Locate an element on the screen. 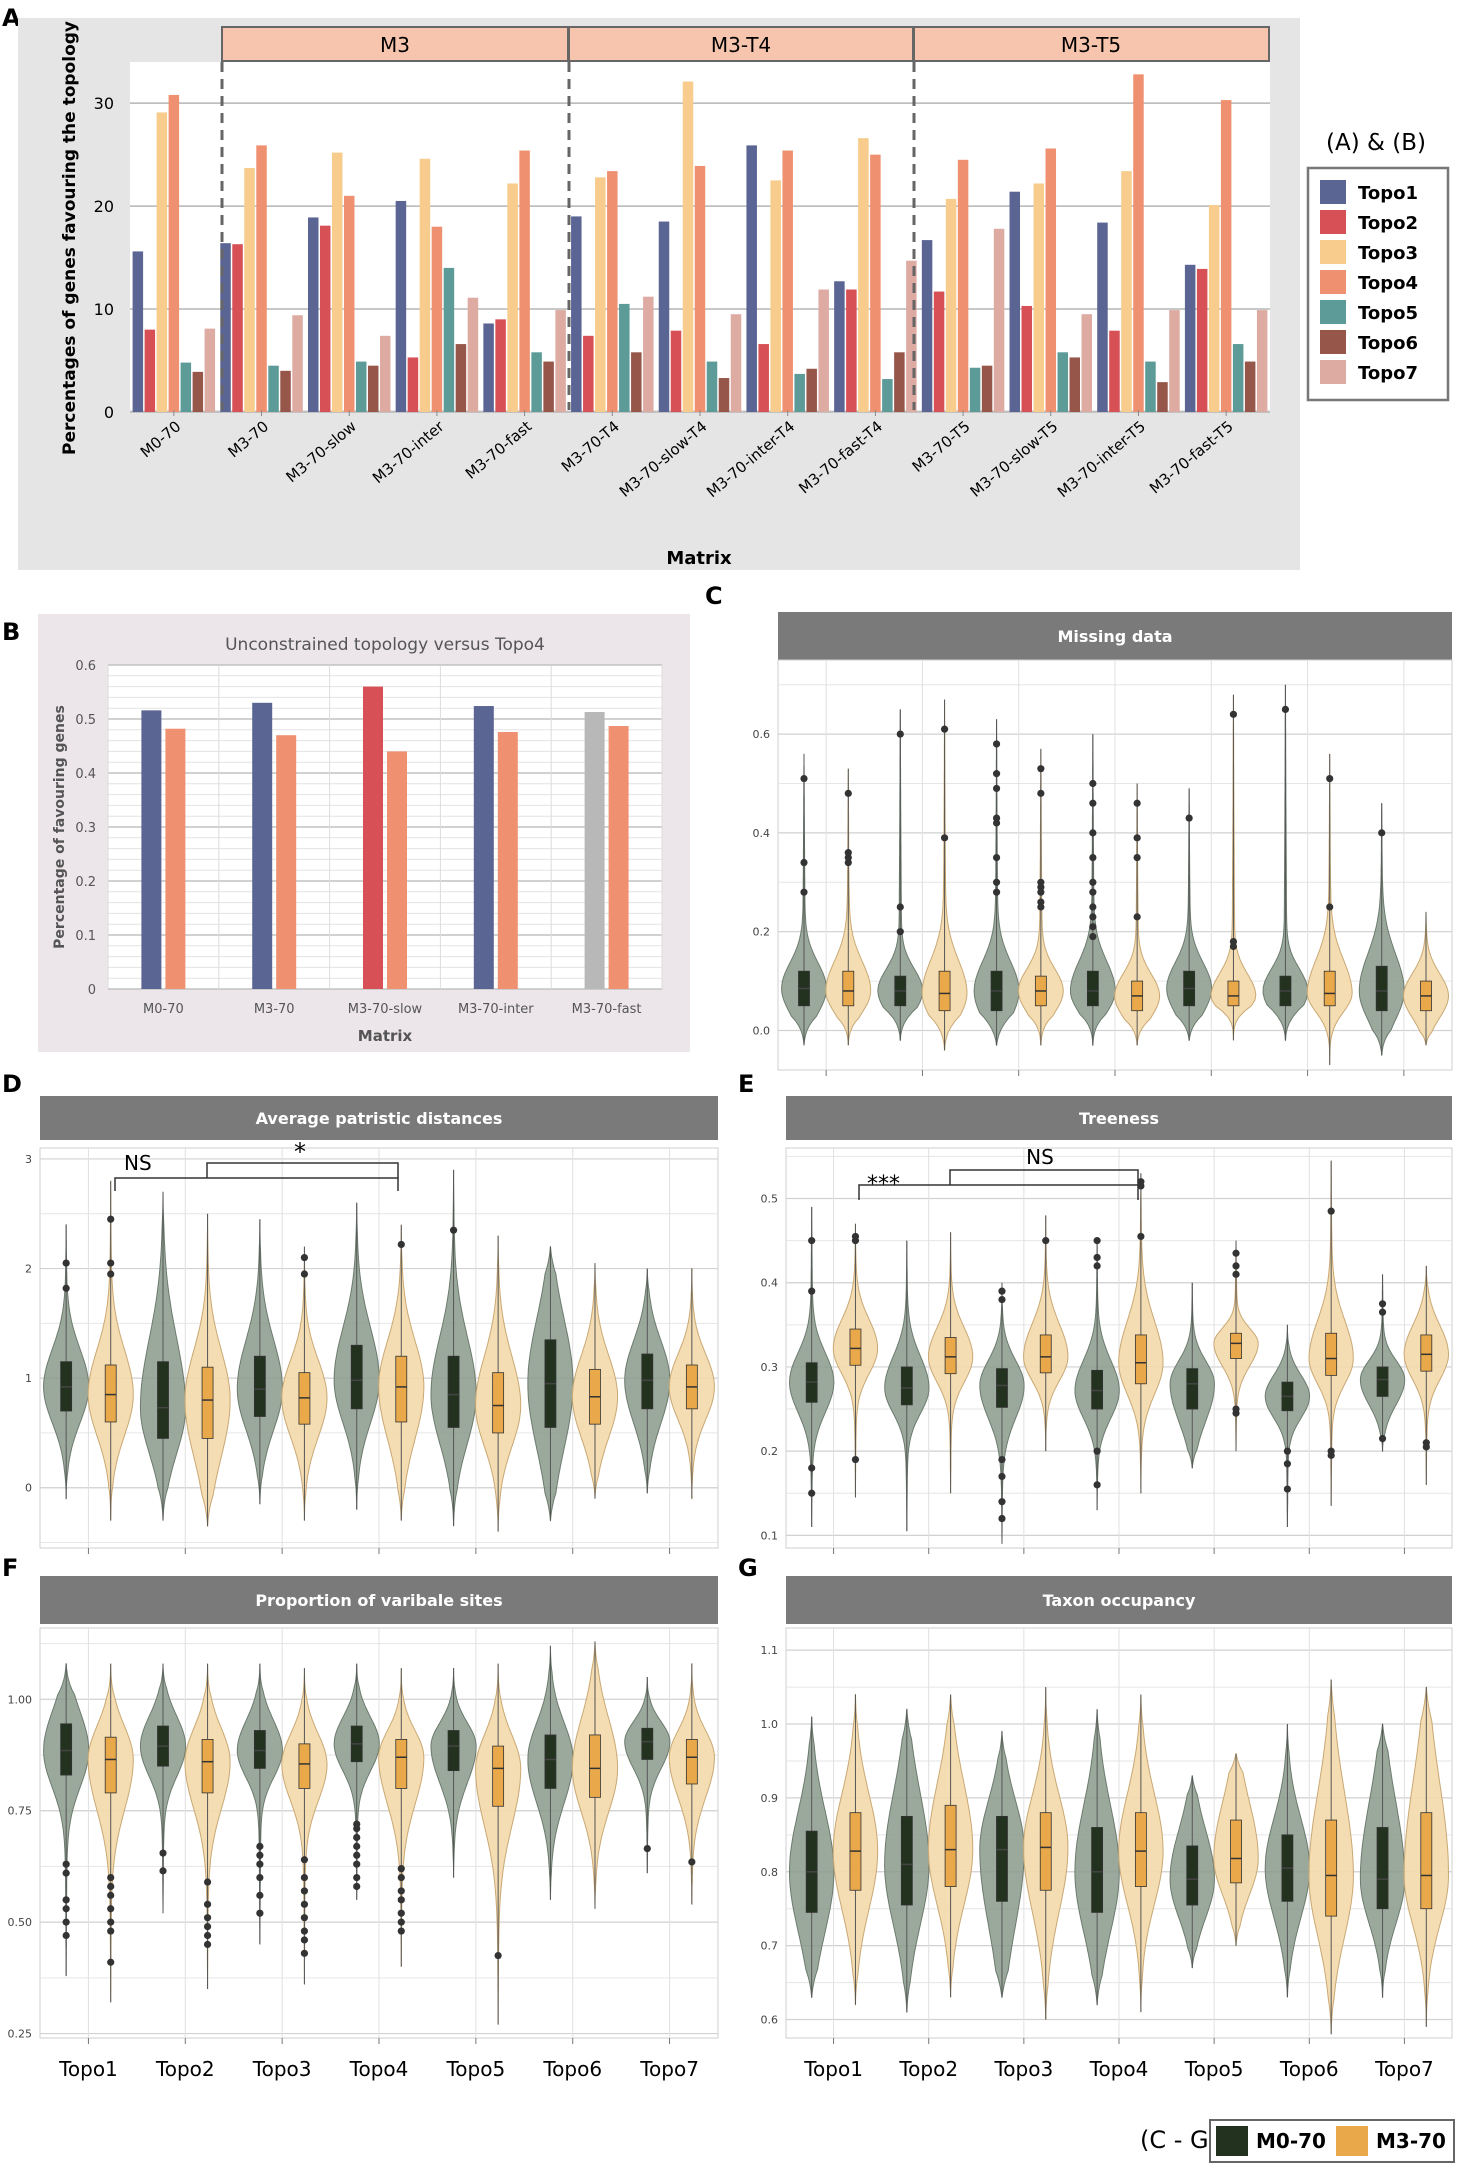  y-tick-label-c: 0.4 is located at coordinates (762, 833).